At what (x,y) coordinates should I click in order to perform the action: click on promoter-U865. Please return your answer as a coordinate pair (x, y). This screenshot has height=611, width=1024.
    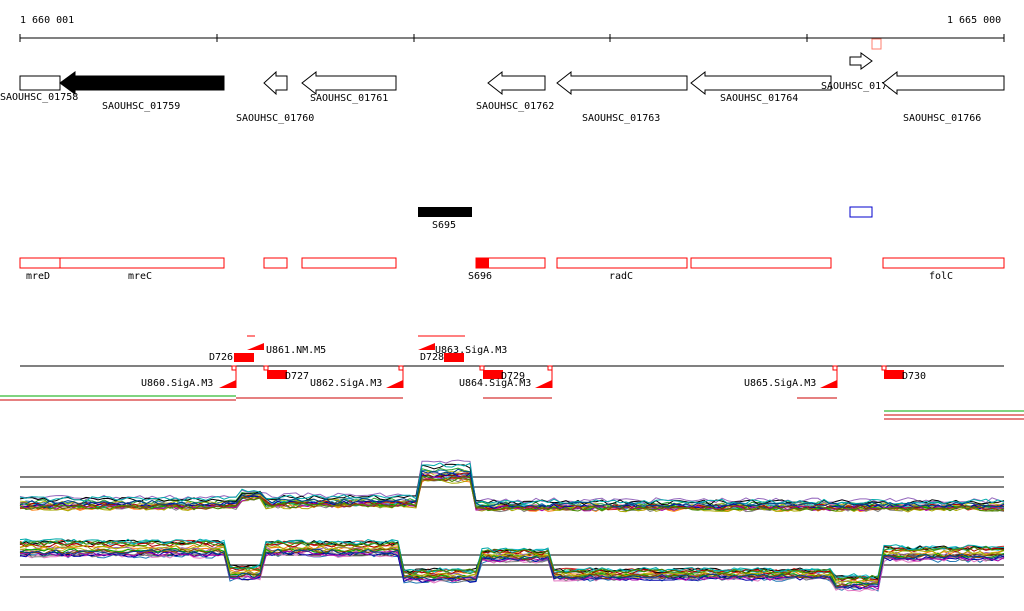
    Looking at the image, I should click on (828, 384).